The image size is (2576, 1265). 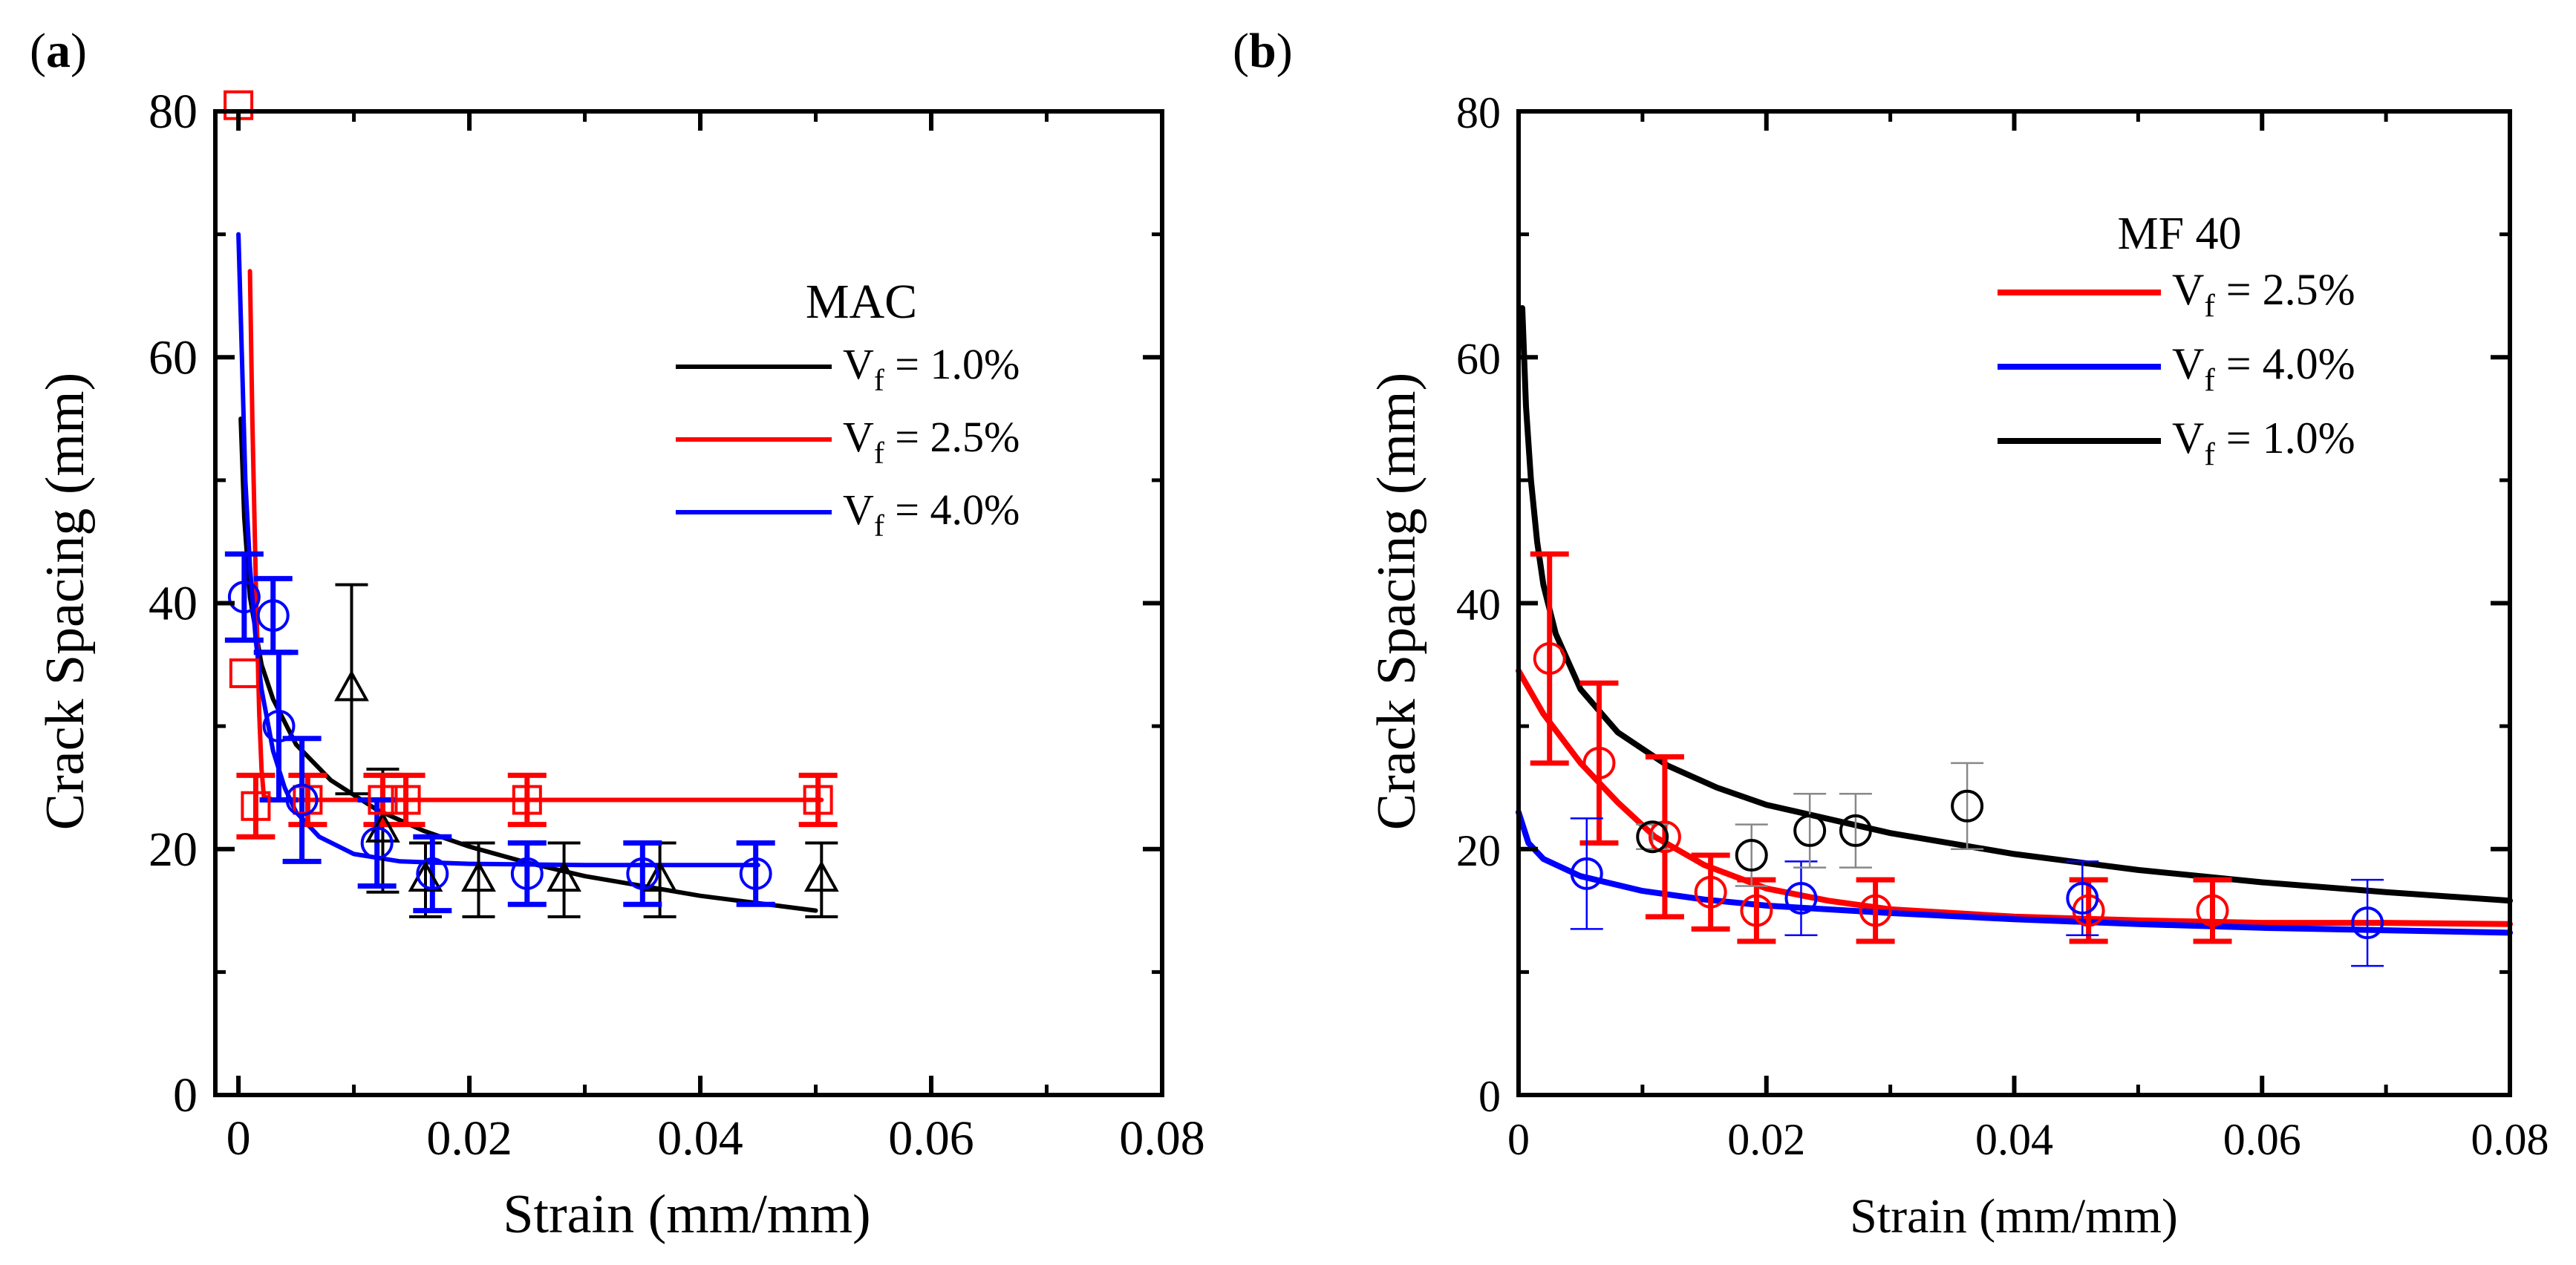 I want to click on legend-b: MF 40 Vf = 2.5% Vf = 4.0% Vf = 1.0%, so click(x=2176, y=340).